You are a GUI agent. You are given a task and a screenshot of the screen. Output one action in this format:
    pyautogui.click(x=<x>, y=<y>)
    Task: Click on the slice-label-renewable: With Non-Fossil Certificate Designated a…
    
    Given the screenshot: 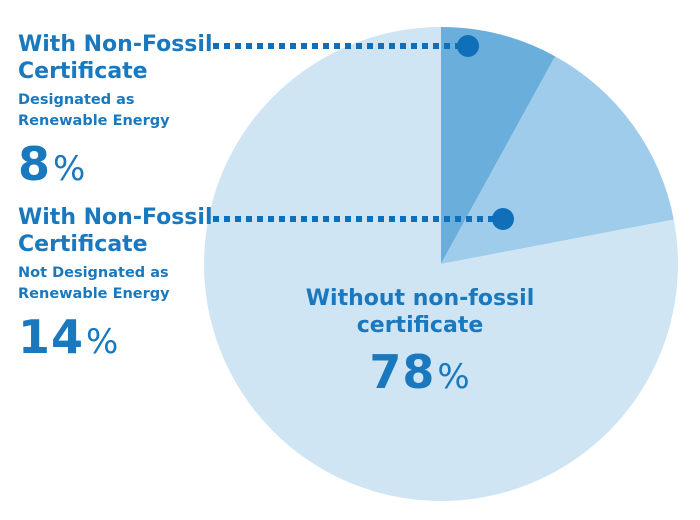 What is the action you would take?
    pyautogui.click(x=118, y=112)
    